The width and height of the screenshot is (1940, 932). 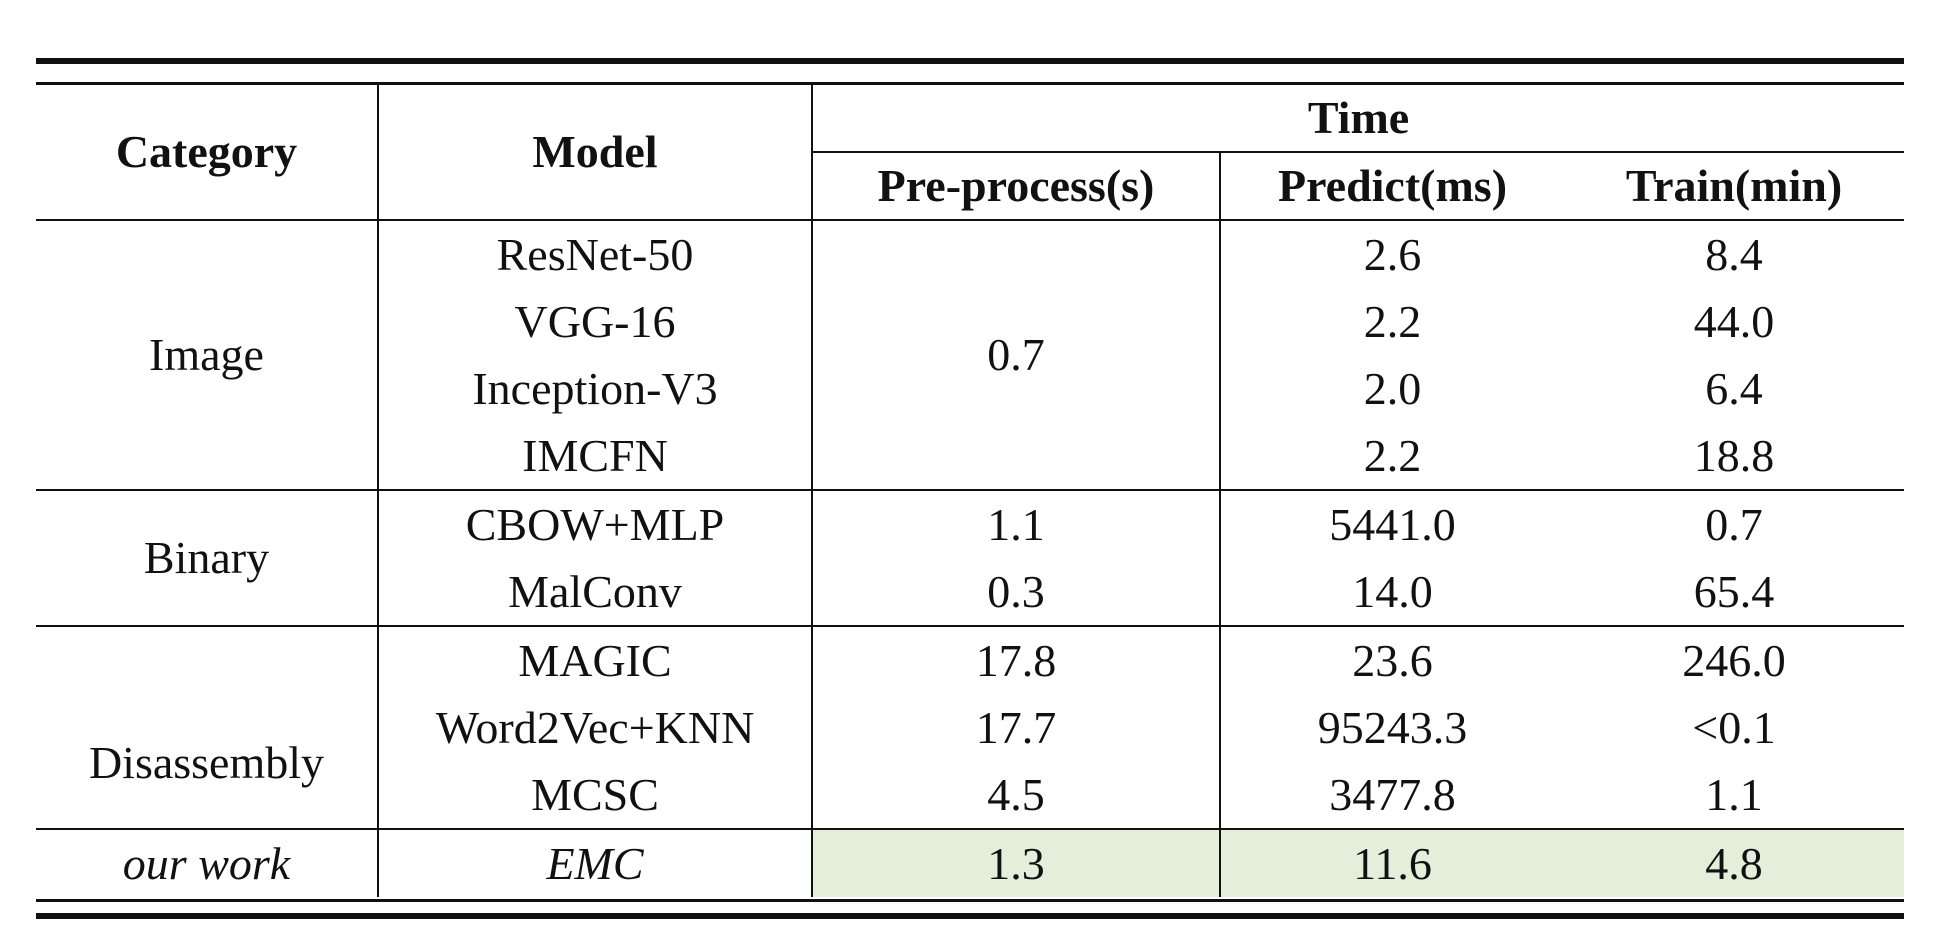 I want to click on model-cell: CBOW+MLP, so click(x=595, y=524).